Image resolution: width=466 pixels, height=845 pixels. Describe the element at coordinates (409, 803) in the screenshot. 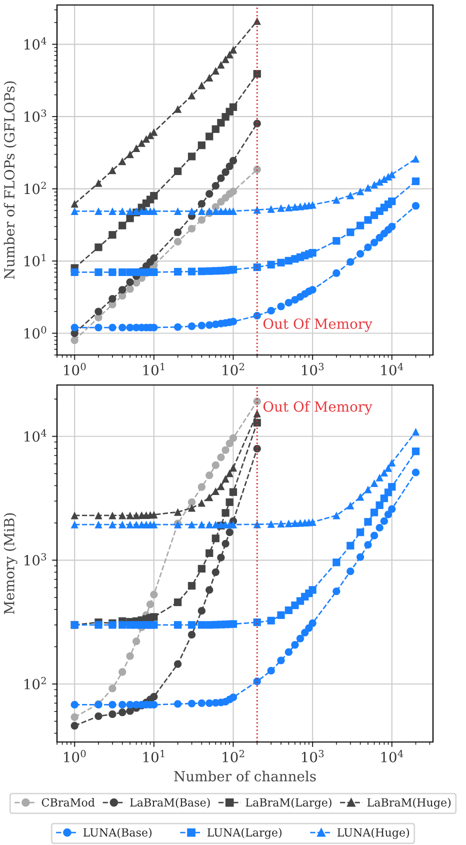

I see `legend-label: LaBraM(Huge)` at that location.